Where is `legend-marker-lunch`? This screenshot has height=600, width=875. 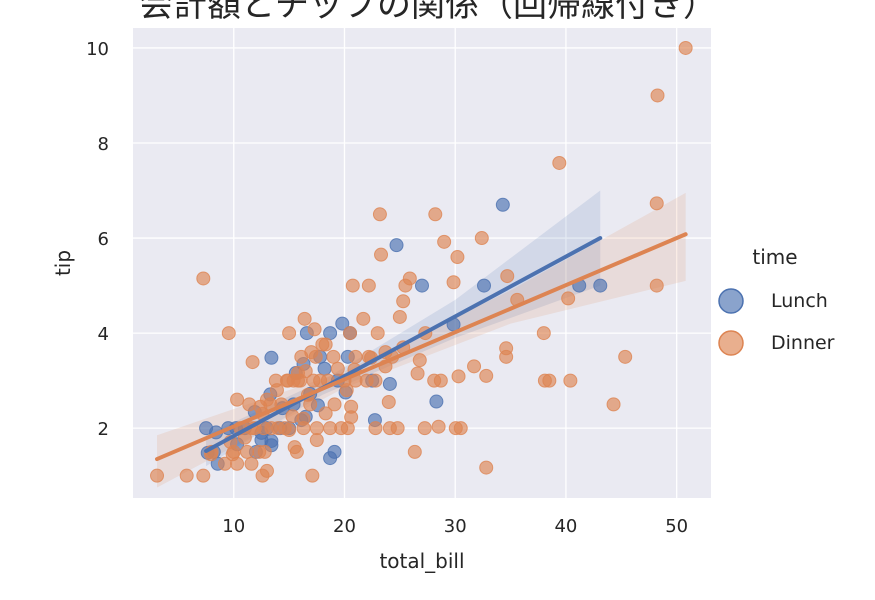
legend-marker-lunch is located at coordinates (731, 301).